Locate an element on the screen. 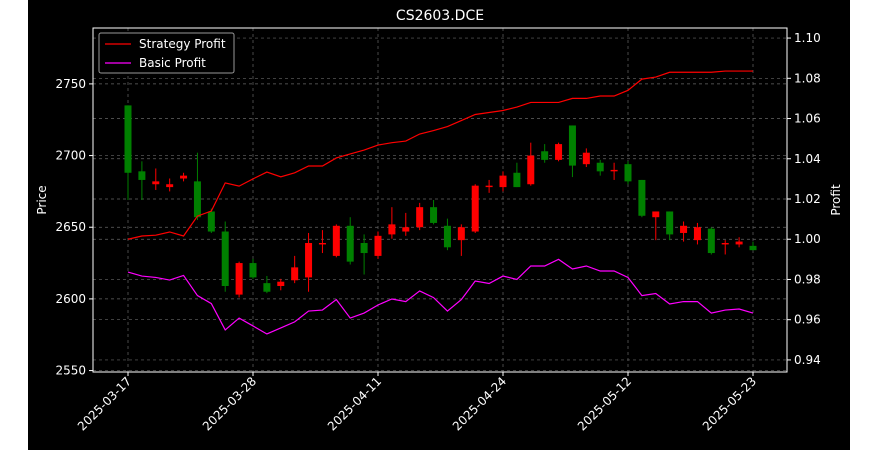  y2-tick-label: 1.06 is located at coordinates (807, 119).